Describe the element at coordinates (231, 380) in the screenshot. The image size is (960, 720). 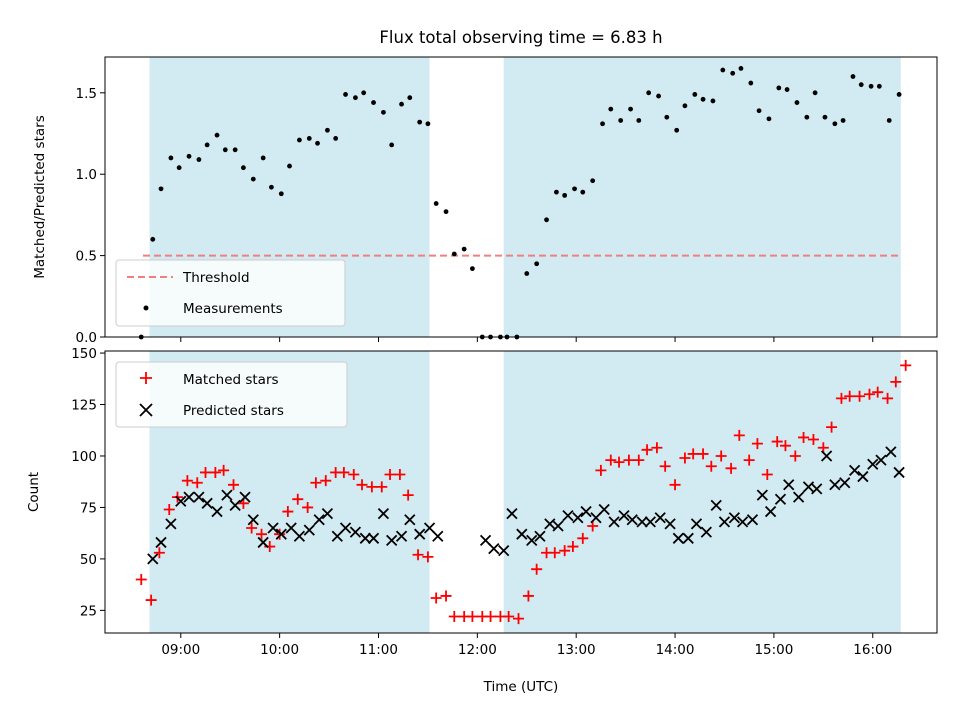
I see `matched-legend-label: Matched stars` at that location.